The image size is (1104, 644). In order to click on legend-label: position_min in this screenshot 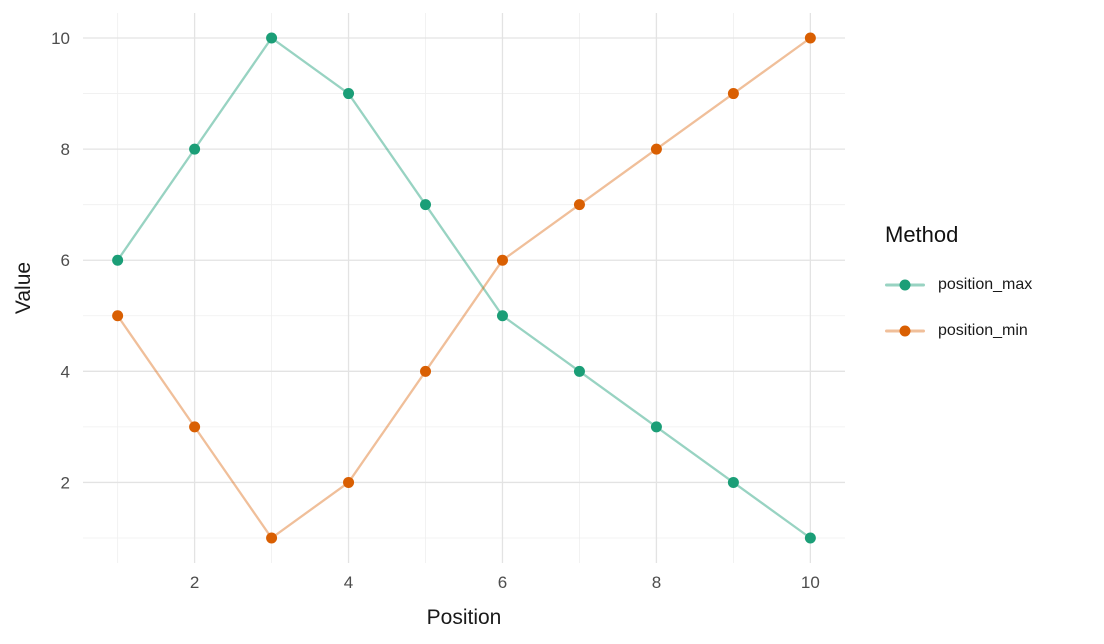, I will do `click(983, 330)`.